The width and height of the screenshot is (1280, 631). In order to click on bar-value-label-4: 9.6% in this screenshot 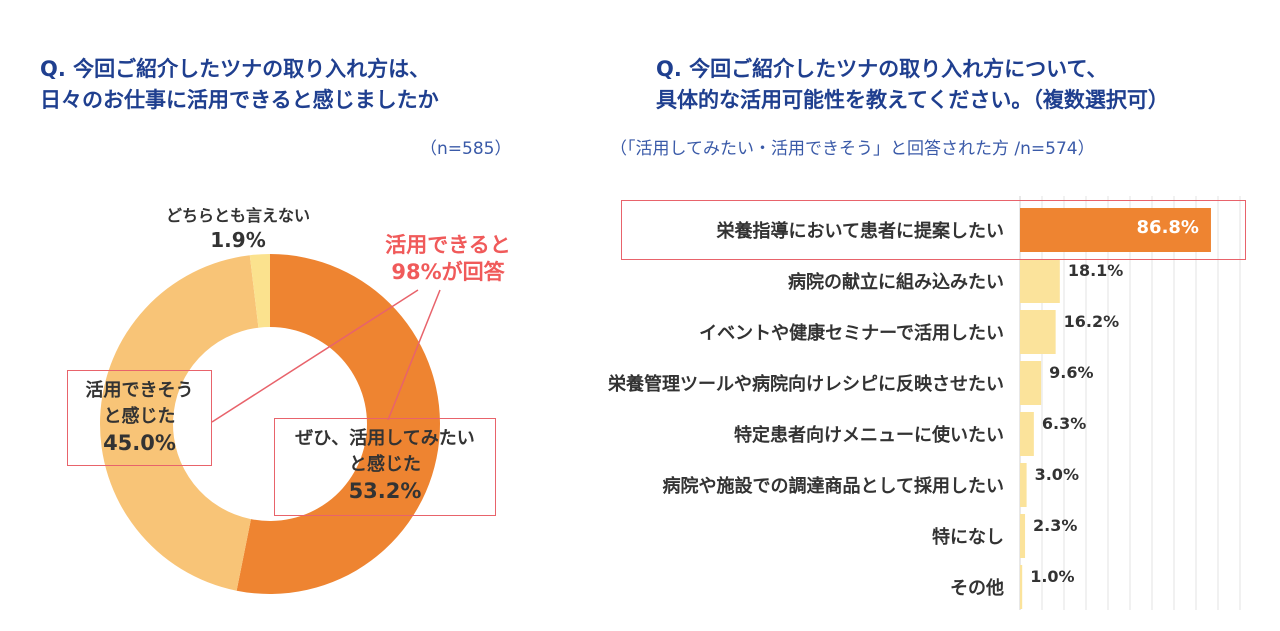, I will do `click(1071, 372)`.